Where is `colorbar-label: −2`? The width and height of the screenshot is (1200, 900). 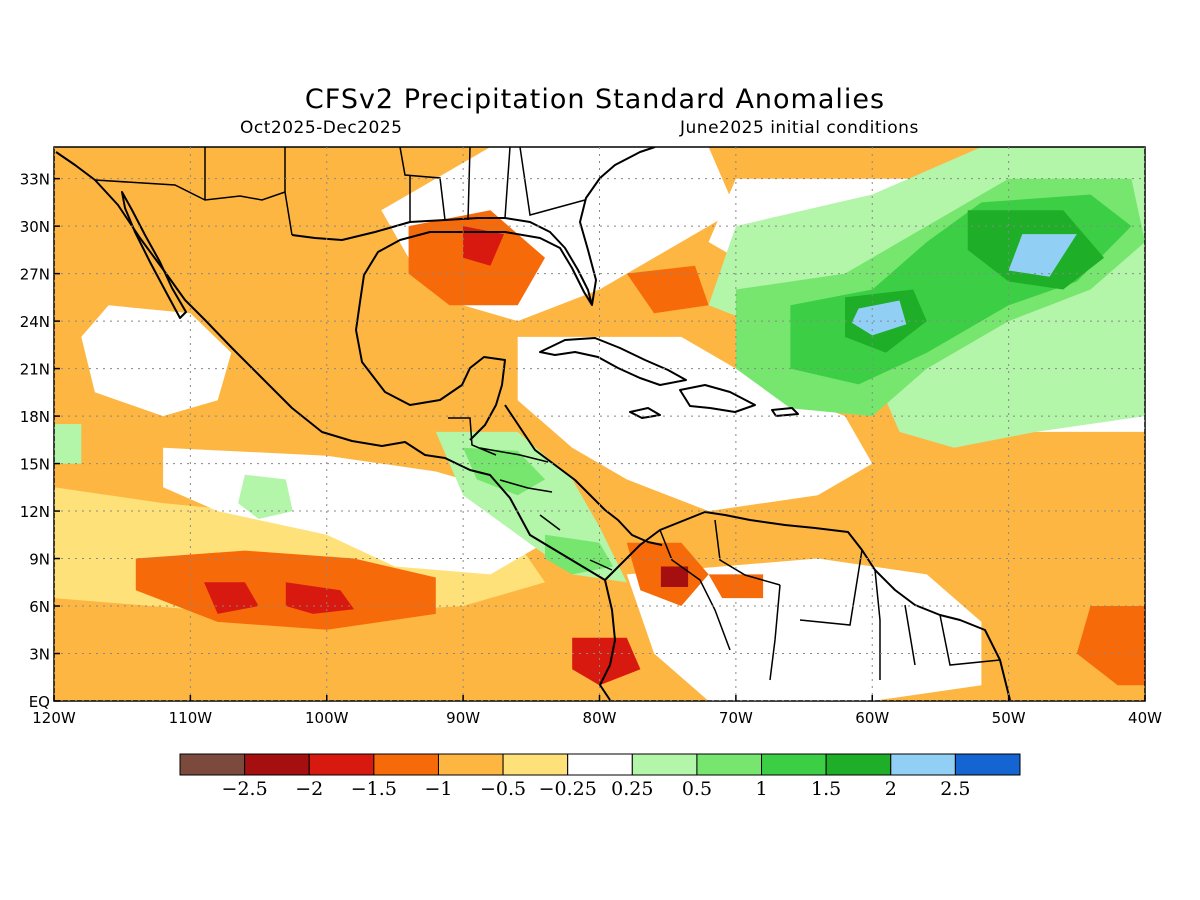 colorbar-label: −2 is located at coordinates (309, 789).